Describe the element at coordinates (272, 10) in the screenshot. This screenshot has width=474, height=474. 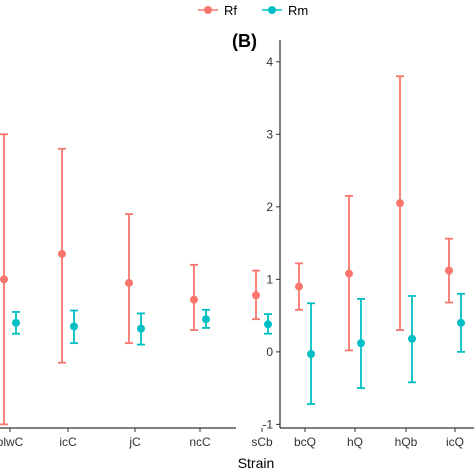
I see `legend-key-point-rm` at that location.